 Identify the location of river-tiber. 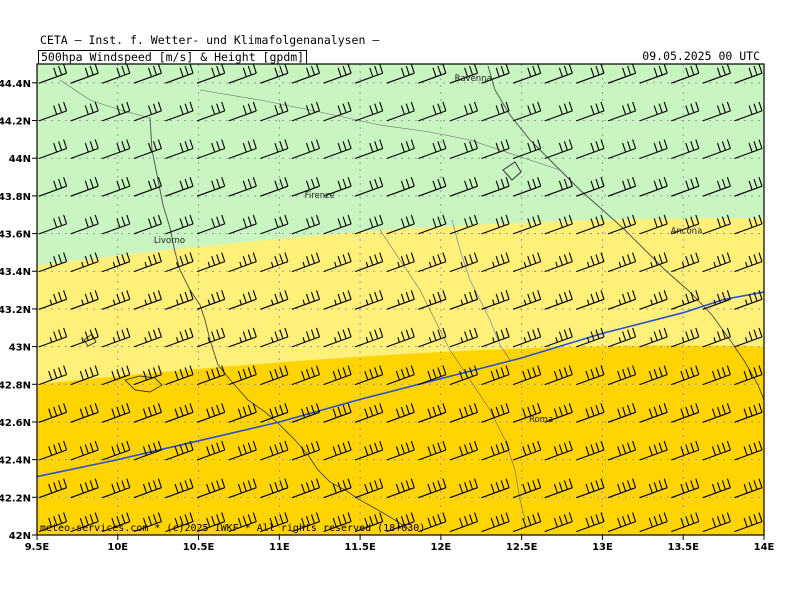
(481, 290).